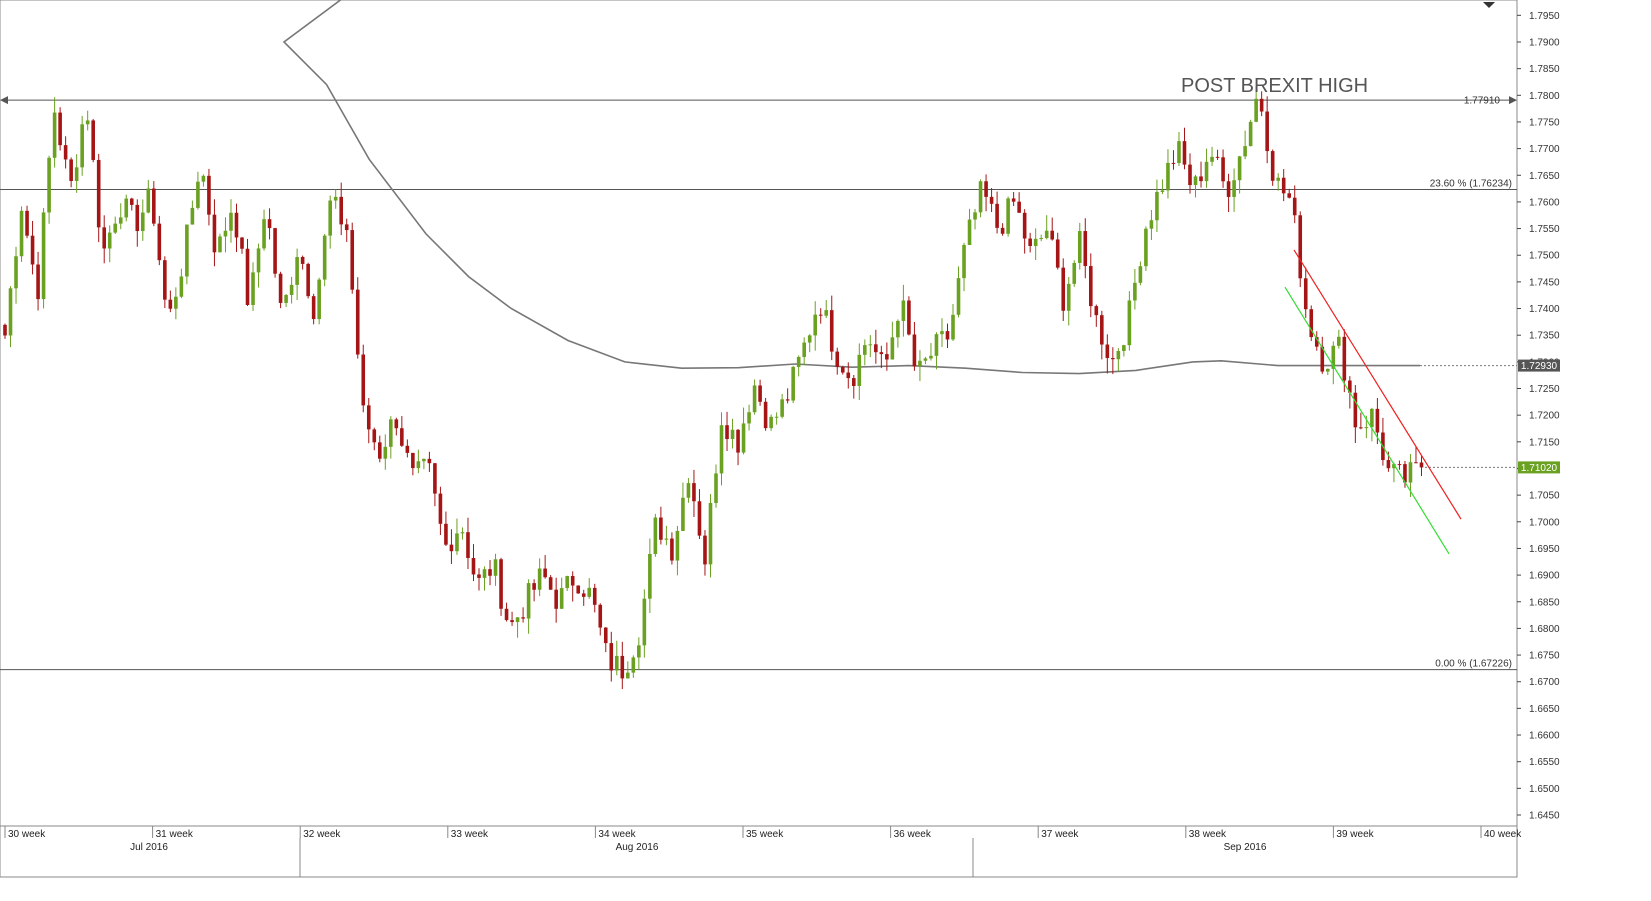  I want to click on last-price-badge-bg, so click(1539, 467).